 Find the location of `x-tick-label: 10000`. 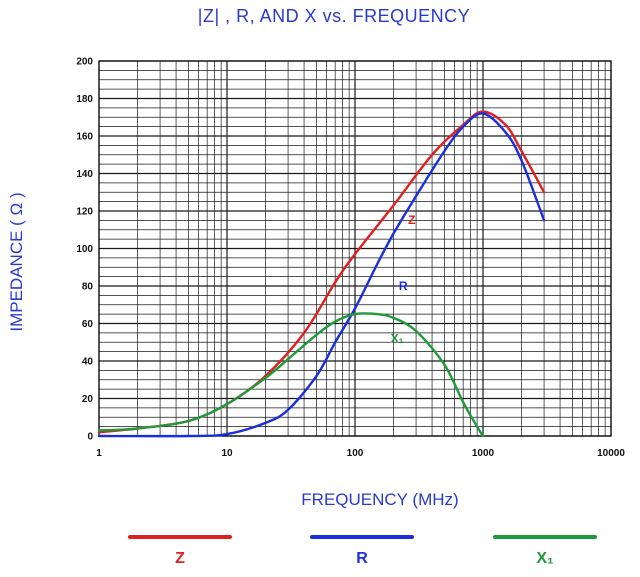

x-tick-label: 10000 is located at coordinates (611, 453).